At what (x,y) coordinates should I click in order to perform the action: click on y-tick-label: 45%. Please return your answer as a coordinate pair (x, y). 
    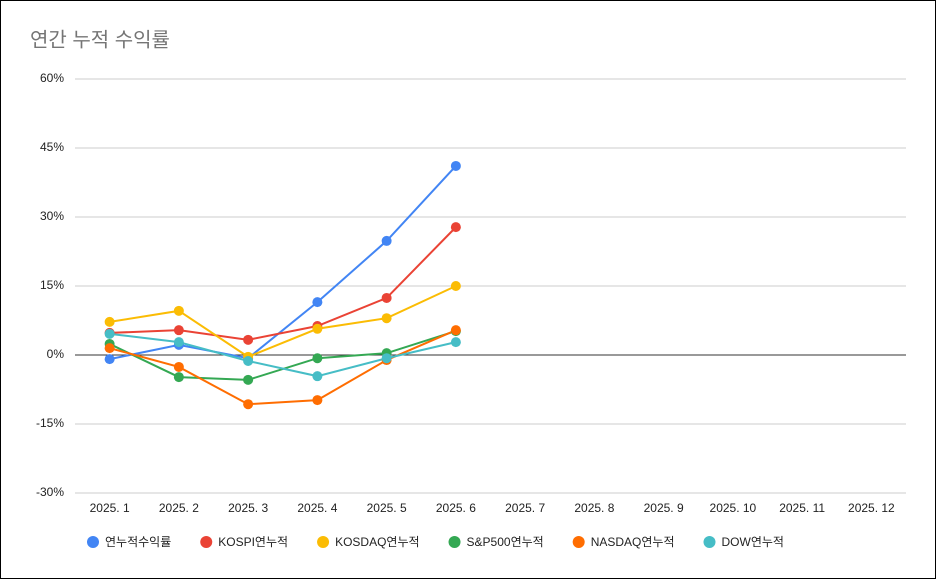
    Looking at the image, I should click on (52, 147).